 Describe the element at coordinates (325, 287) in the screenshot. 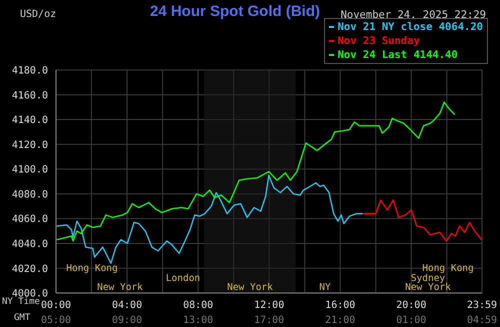

I see `annotation: NY` at that location.